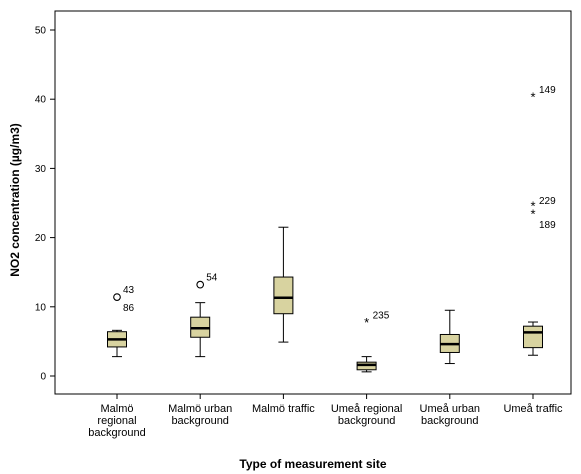  What do you see at coordinates (116, 409) in the screenshot?
I see `x-category-label-line: Malmö` at bounding box center [116, 409].